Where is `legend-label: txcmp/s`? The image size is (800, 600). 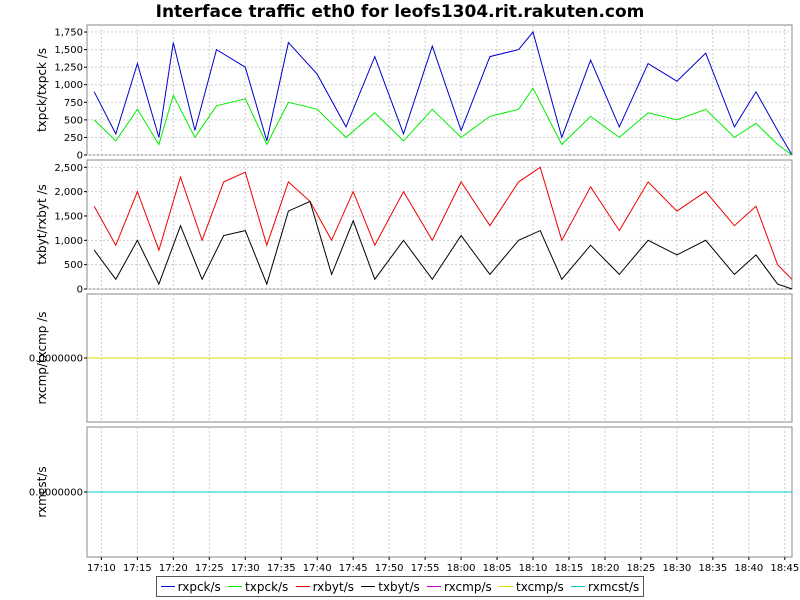 legend-label: txcmp/s is located at coordinates (539, 586).